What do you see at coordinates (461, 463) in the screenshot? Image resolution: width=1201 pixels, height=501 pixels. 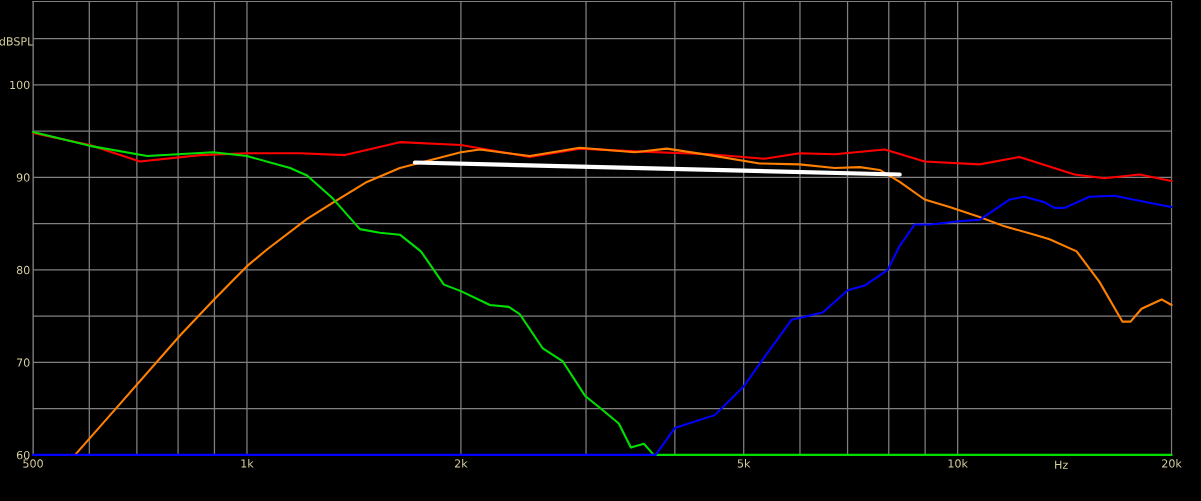 I see `x-tick-label: 2k` at bounding box center [461, 463].